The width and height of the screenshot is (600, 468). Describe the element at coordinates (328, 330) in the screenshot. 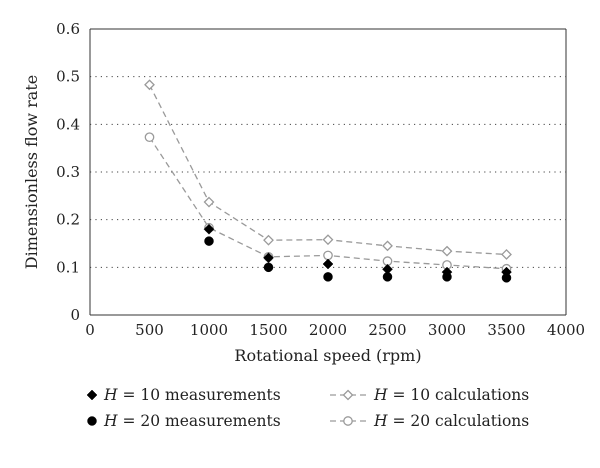

I see `x-tick-label: 2000` at that location.